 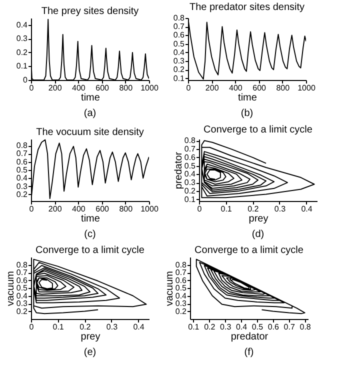 What do you see at coordinates (258, 234) in the screenshot?
I see `text: (d)` at bounding box center [258, 234].